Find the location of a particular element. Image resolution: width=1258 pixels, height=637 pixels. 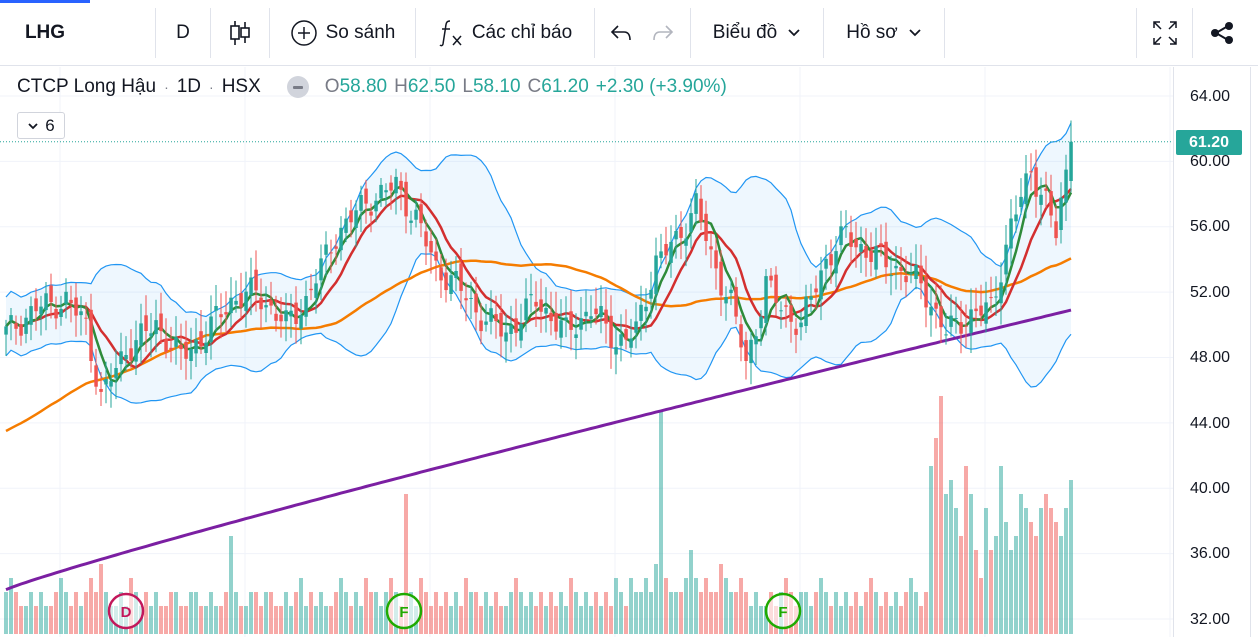

exchange-label: HSX is located at coordinates (241, 86).